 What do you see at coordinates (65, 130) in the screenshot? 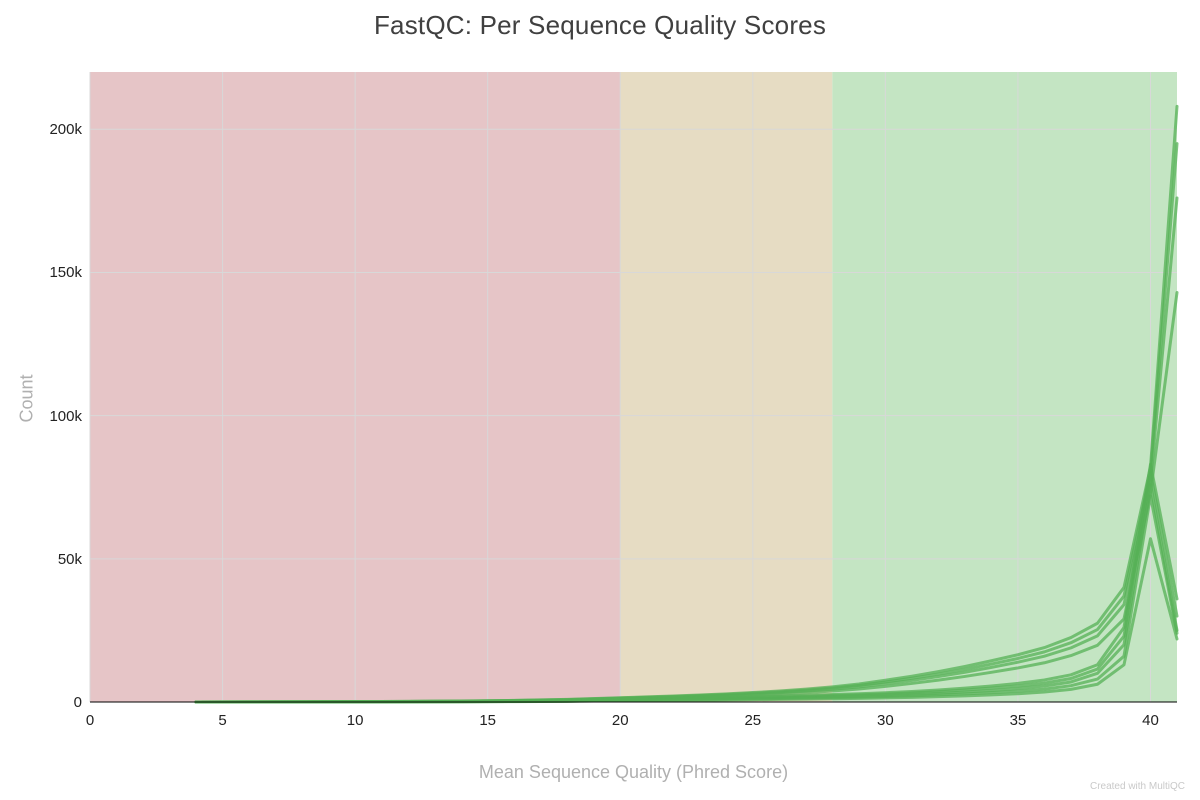
I see `y-tick-label: 200k` at bounding box center [65, 130].